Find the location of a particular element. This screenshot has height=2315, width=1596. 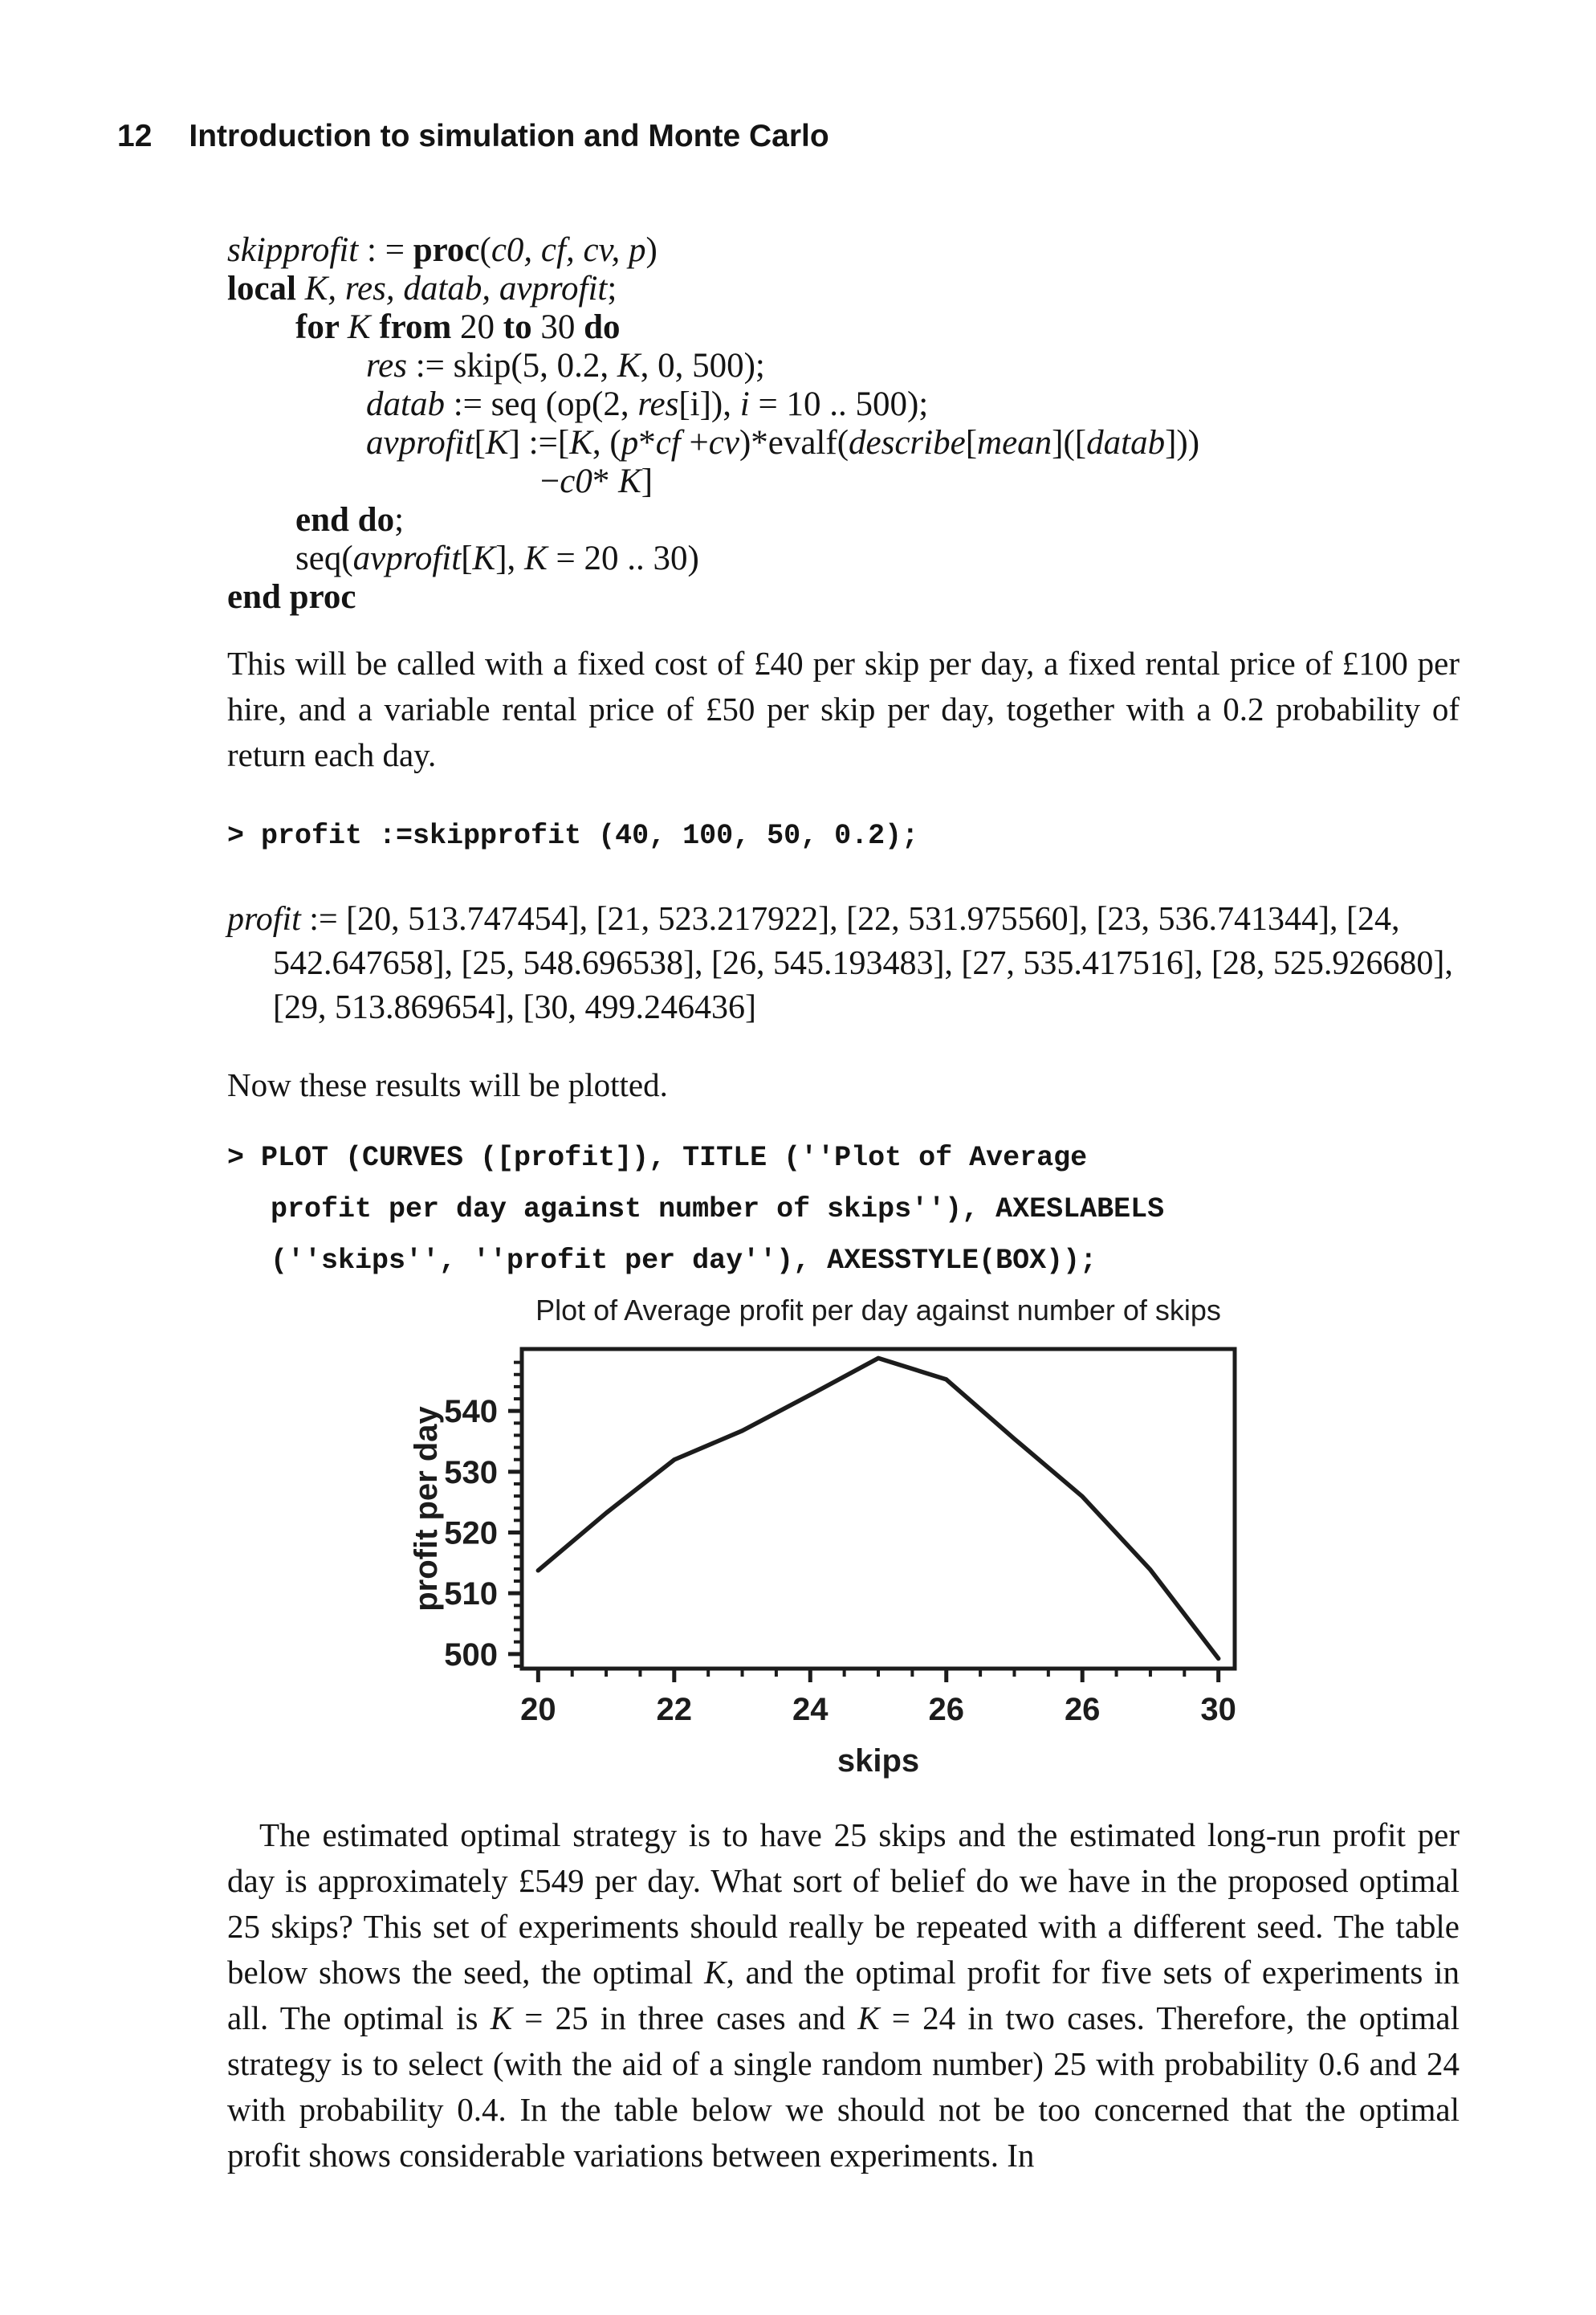

text-segment: cf is located at coordinates (673, 443).